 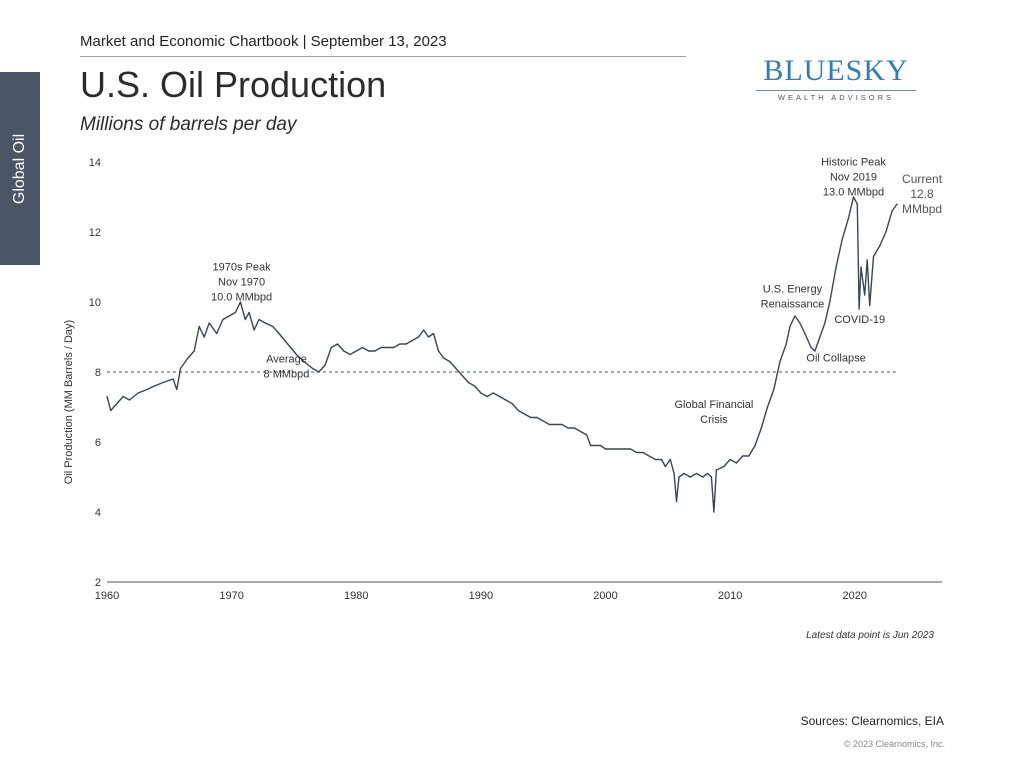 What do you see at coordinates (107, 596) in the screenshot?
I see `x-tick-label: 1960` at bounding box center [107, 596].